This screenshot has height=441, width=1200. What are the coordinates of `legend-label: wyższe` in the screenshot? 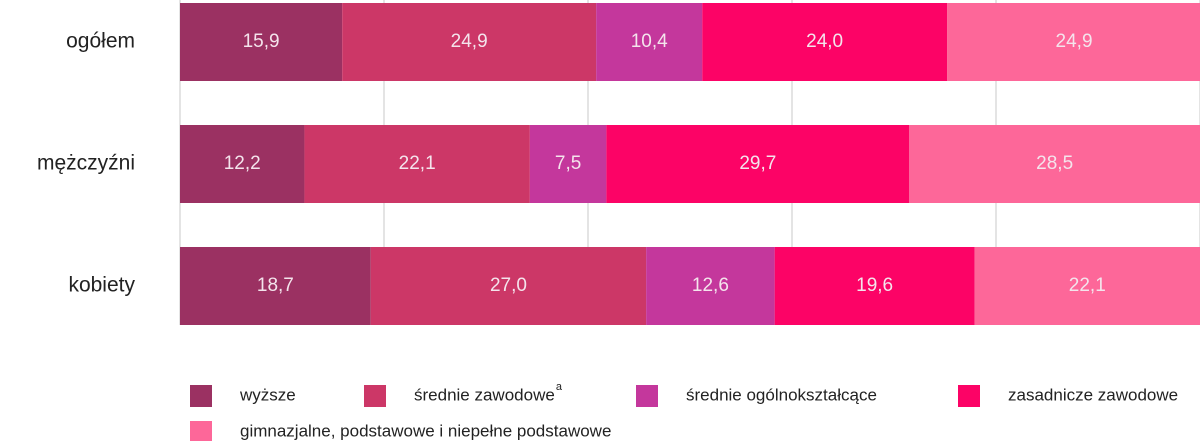 It's located at (267, 394).